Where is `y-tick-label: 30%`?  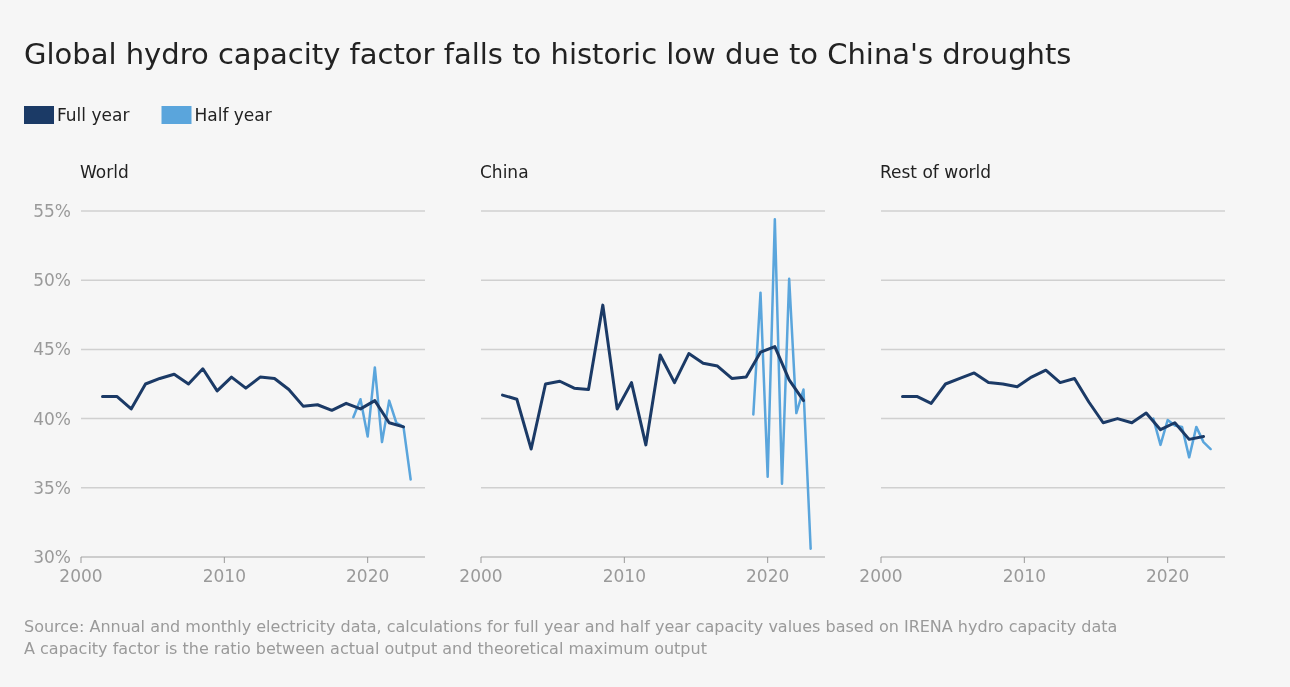 y-tick-label: 30% is located at coordinates (52, 557).